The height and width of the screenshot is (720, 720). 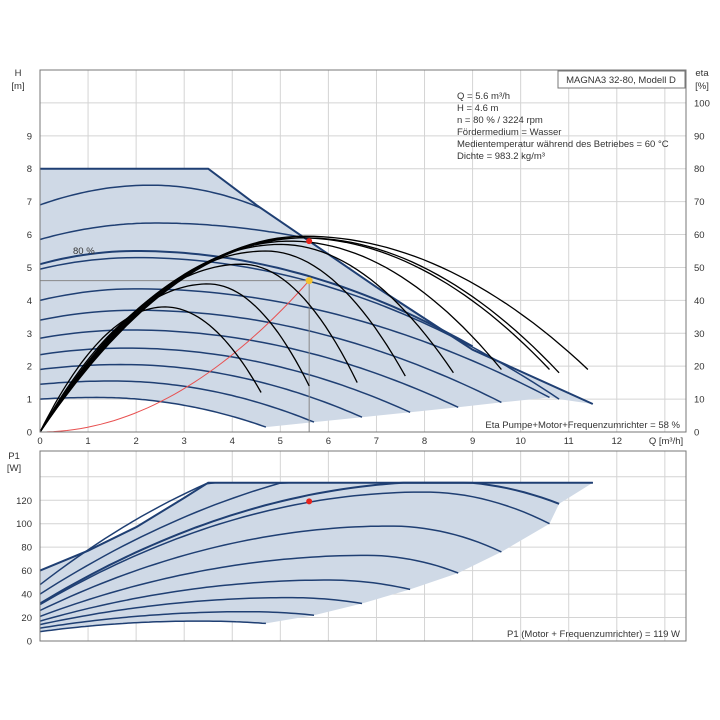 What do you see at coordinates (616, 441) in the screenshot?
I see `q-tick-label: 12` at bounding box center [616, 441].